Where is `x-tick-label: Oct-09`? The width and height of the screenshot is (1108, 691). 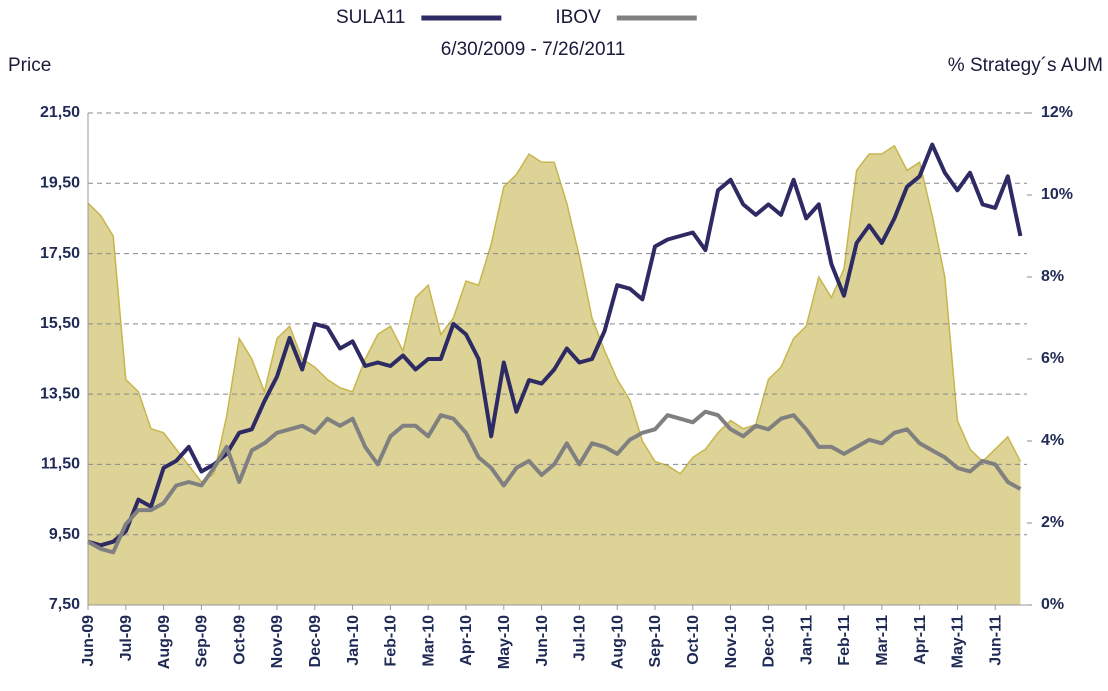 x-tick-label: Oct-09 is located at coordinates (239, 640).